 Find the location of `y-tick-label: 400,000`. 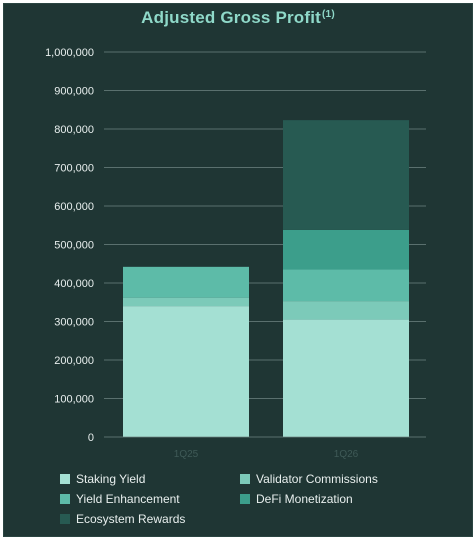

y-tick-label: 400,000 is located at coordinates (74, 284).